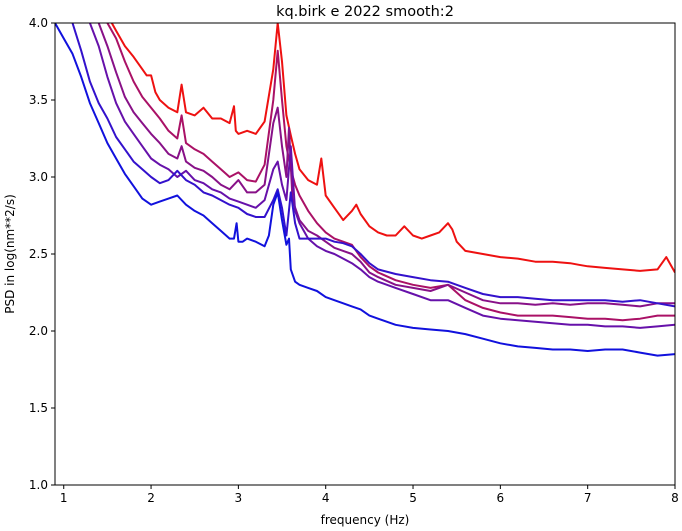 This screenshot has width=682, height=531. What do you see at coordinates (38, 408) in the screenshot?
I see `y-tick-label: 1.5` at bounding box center [38, 408].